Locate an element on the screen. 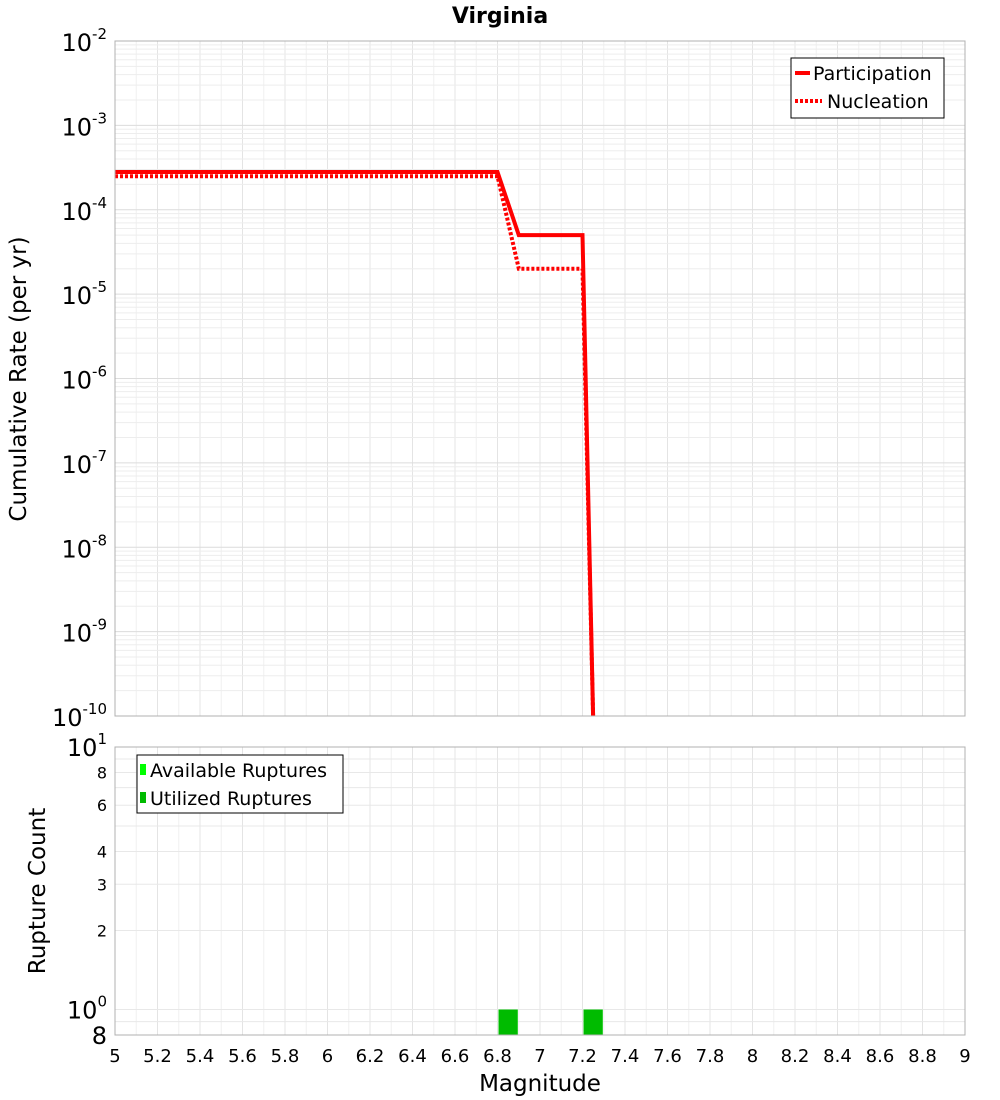 This screenshot has width=1000, height=1100. legend-label-utilized-ruptures: Utilized Ruptures is located at coordinates (231, 799).